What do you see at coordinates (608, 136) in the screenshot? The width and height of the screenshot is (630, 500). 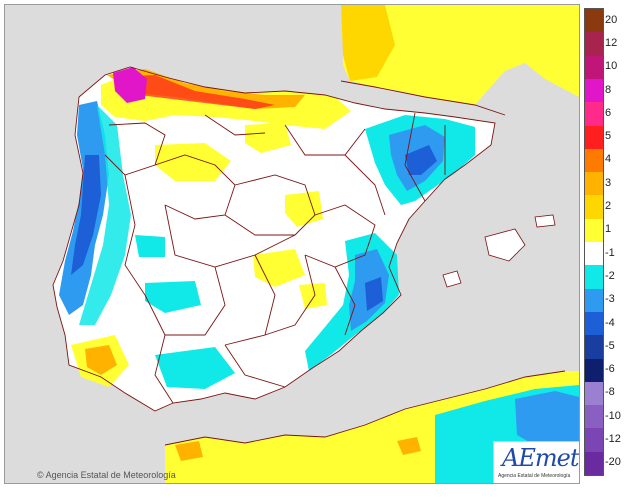 I see `legend-label: 5` at bounding box center [608, 136].